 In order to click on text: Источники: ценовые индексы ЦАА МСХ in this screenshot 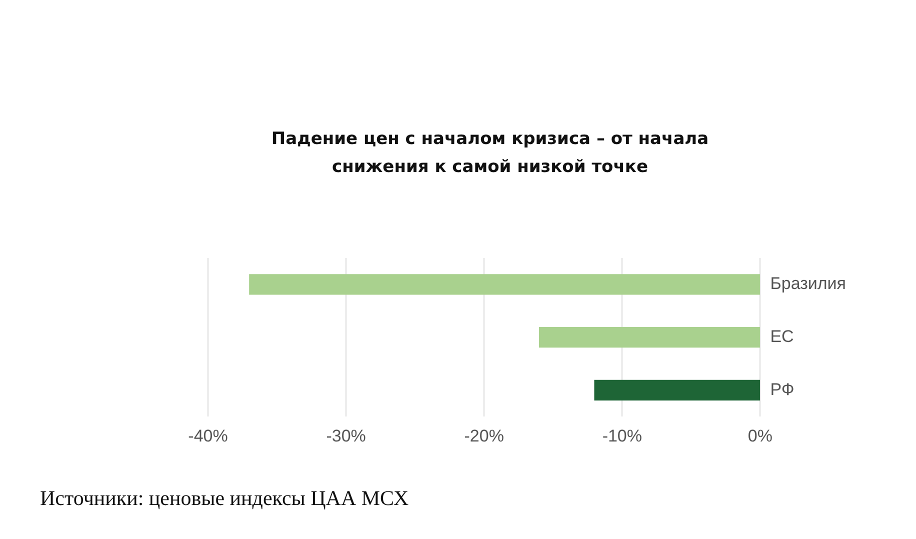, I will do `click(224, 498)`.